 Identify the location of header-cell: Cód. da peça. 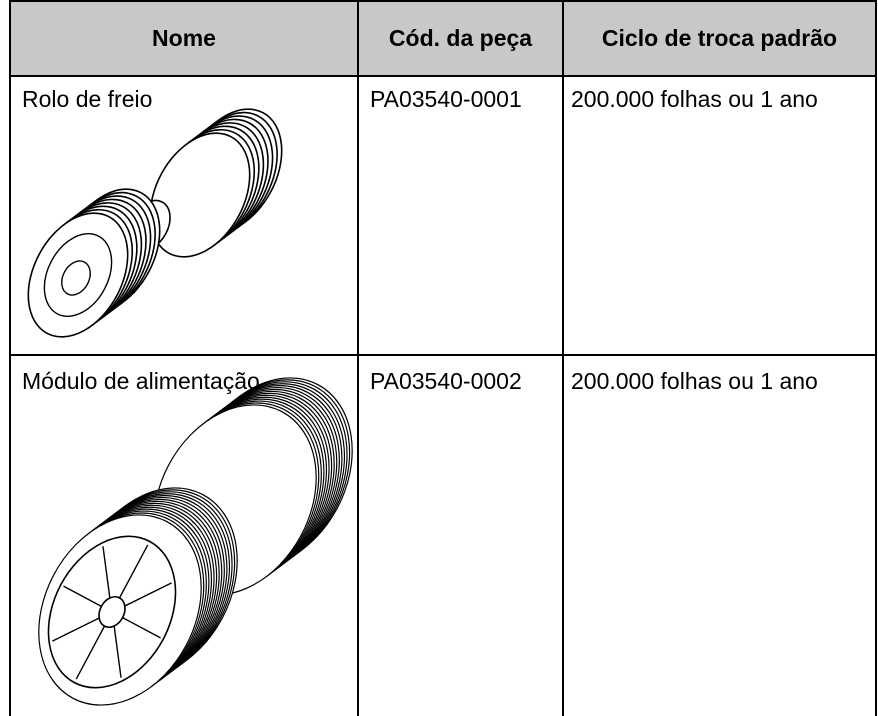
(460, 38).